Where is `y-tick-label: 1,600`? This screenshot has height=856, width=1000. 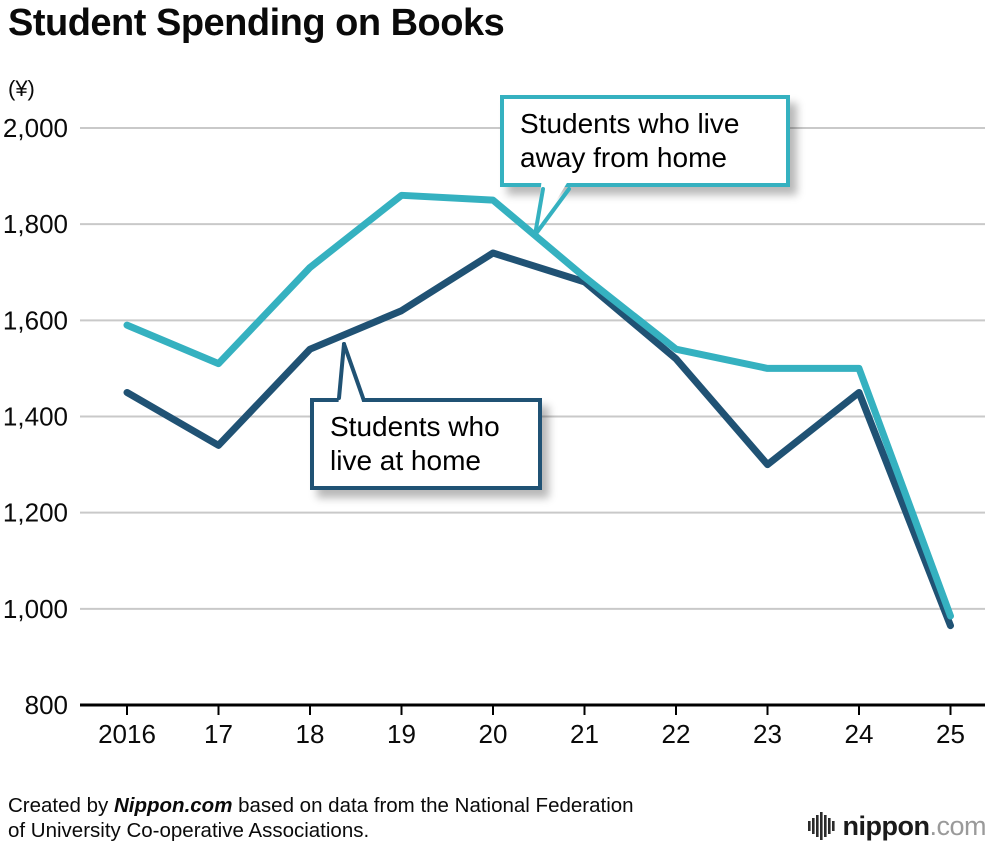 y-tick-label: 1,600 is located at coordinates (35, 320).